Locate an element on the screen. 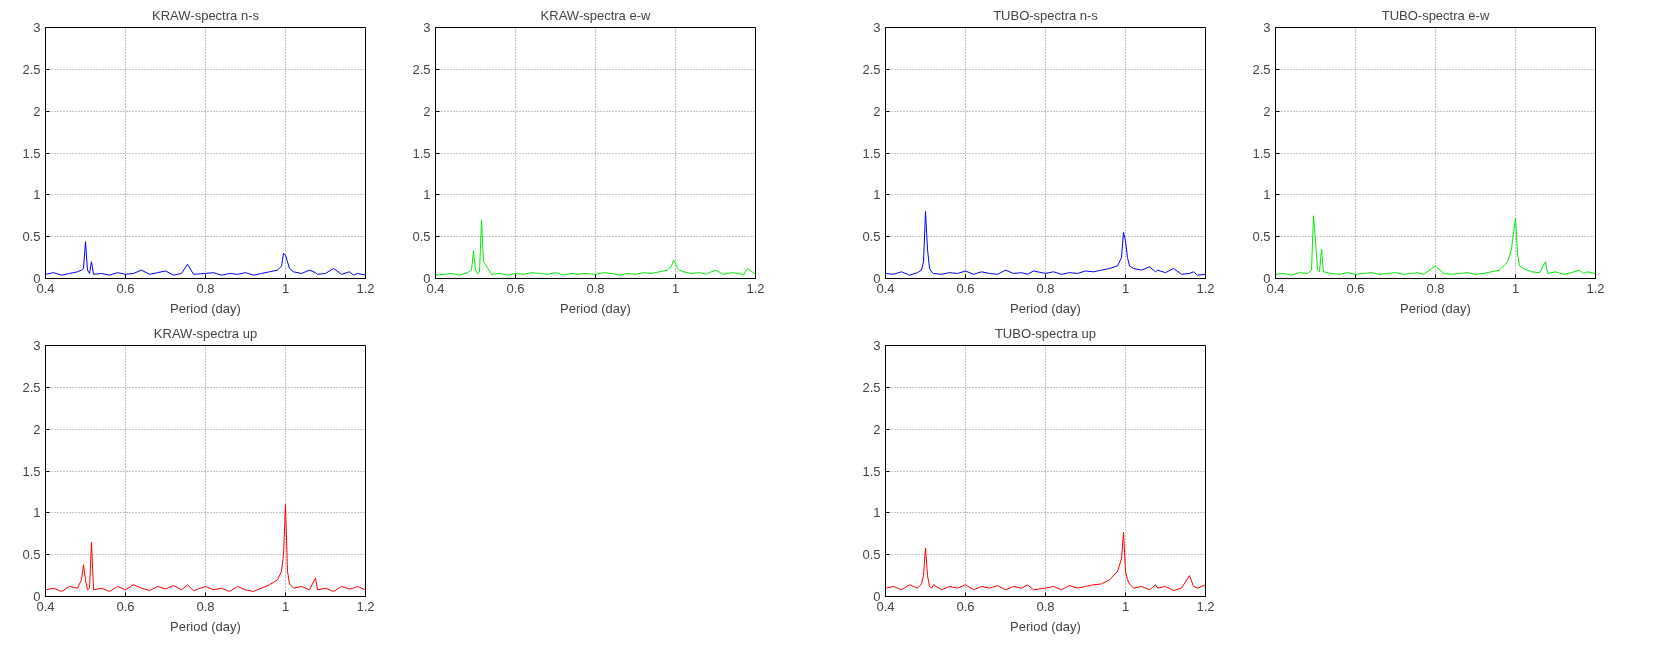 Image resolution: width=1680 pixels, height=662 pixels. chart-title: KRAW-spectra e-w is located at coordinates (596, 15).